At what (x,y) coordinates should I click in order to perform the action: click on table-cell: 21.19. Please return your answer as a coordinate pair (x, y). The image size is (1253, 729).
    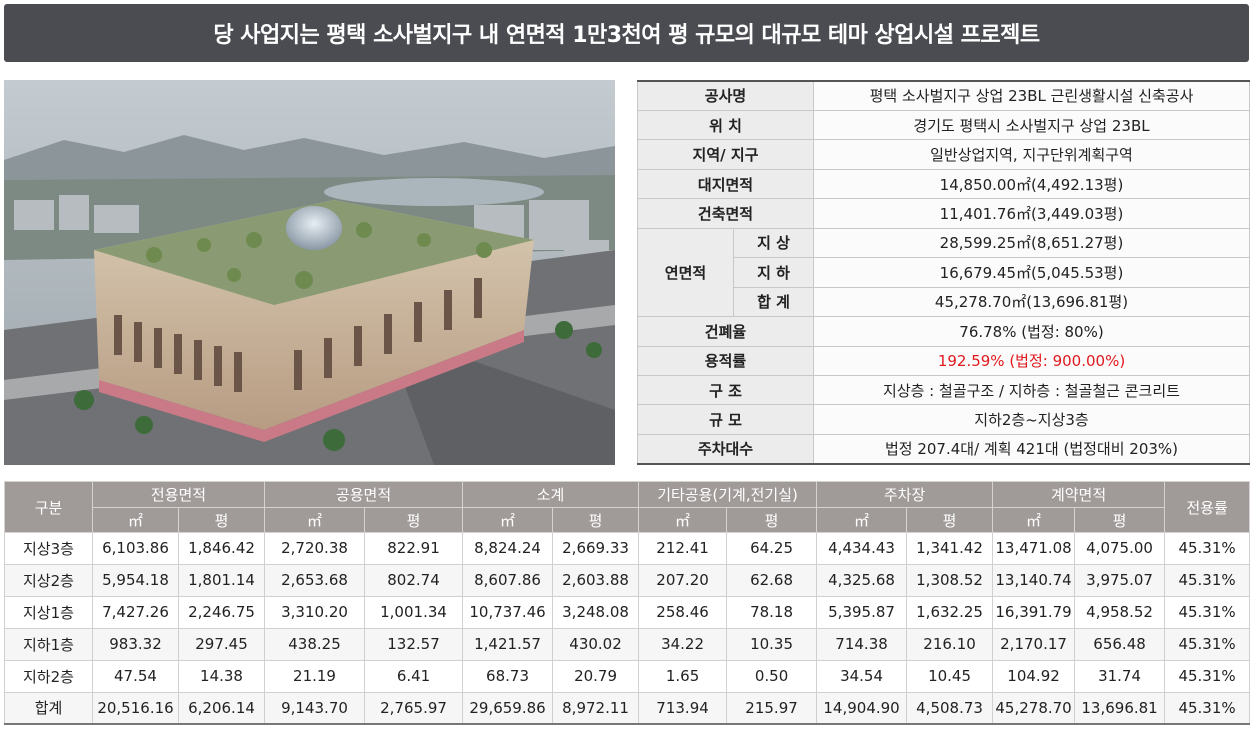
    Looking at the image, I should click on (315, 676).